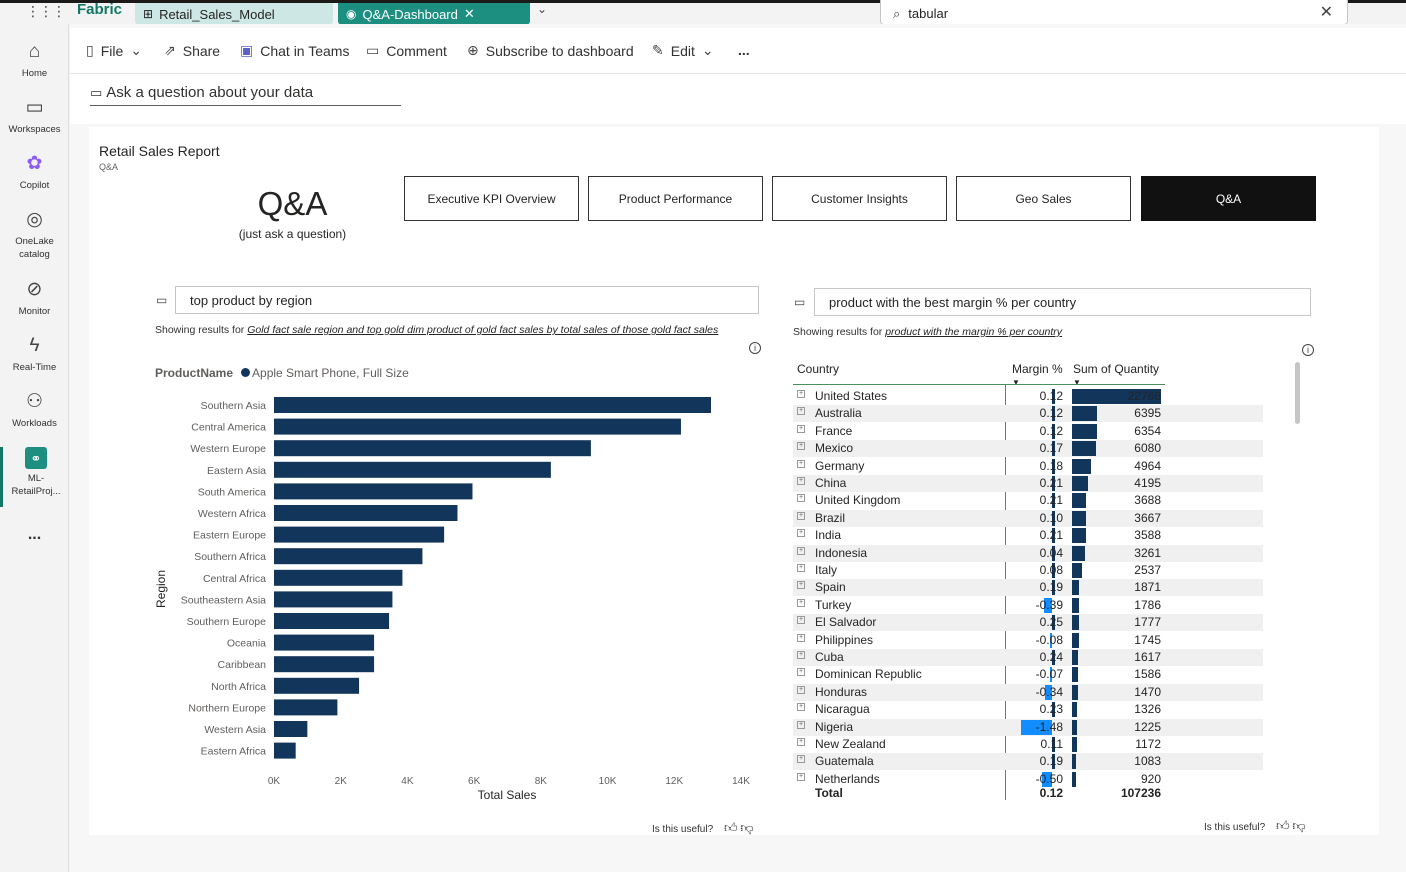 The width and height of the screenshot is (1406, 872). What do you see at coordinates (1028, 640) in the screenshot?
I see `table-row: + Philippines -0.08 1745` at bounding box center [1028, 640].